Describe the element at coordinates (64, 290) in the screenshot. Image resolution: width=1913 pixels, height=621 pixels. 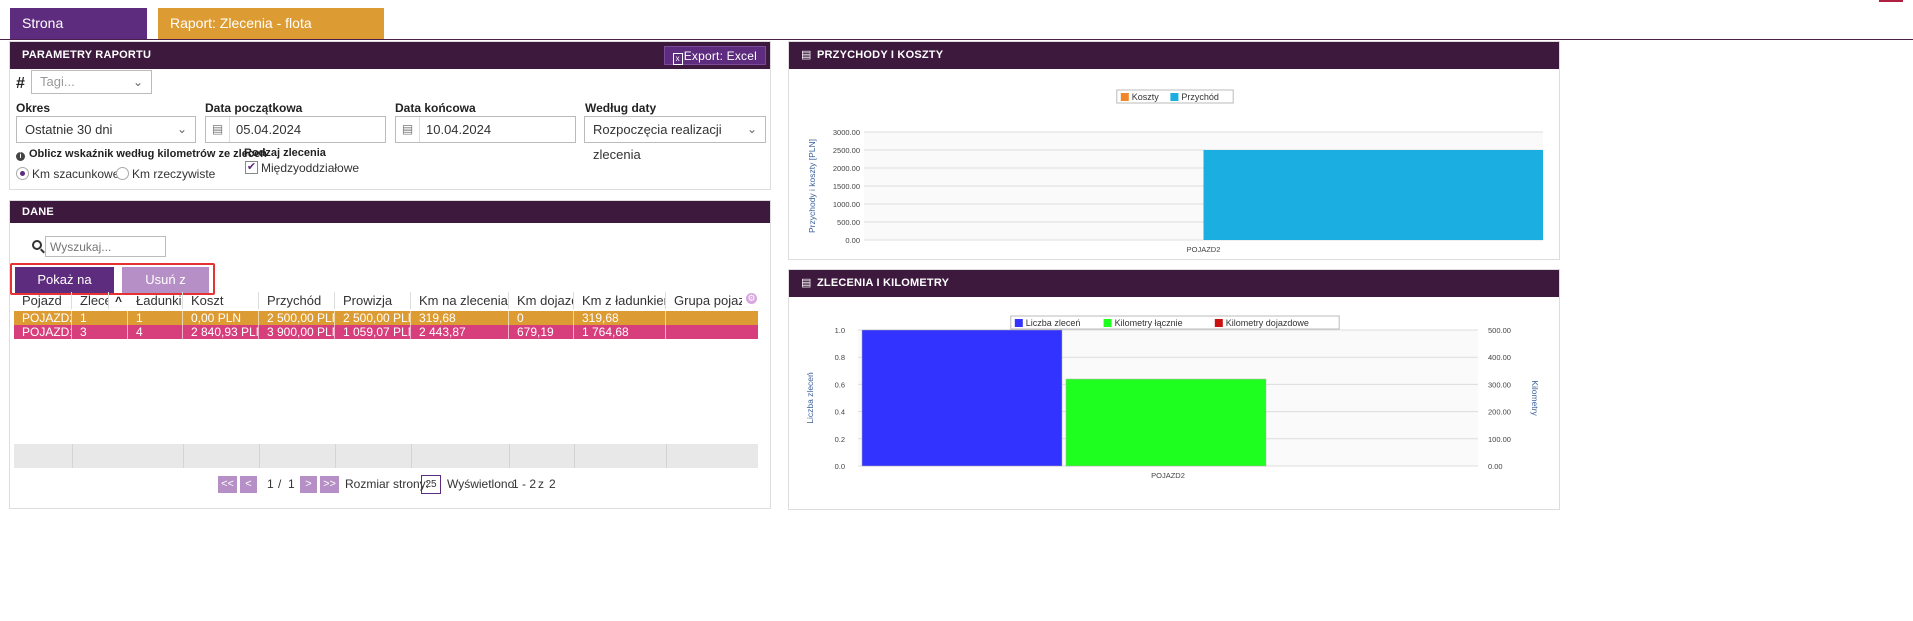
I see `show-on-chart-button: Pokaż na wykresie` at that location.